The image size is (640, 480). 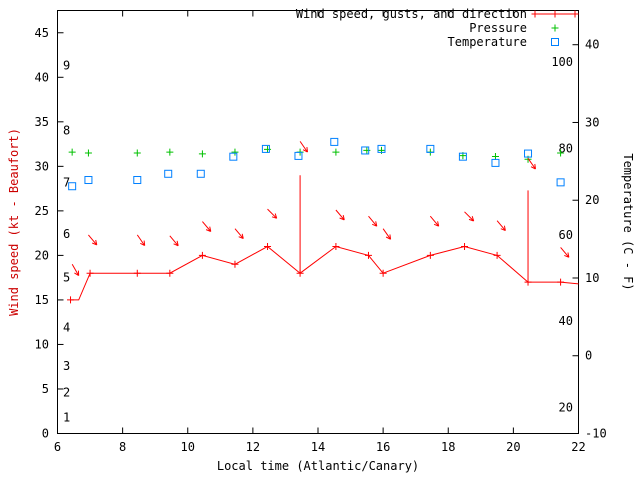 I want to click on beaufort-label: 3, so click(x=66, y=366).